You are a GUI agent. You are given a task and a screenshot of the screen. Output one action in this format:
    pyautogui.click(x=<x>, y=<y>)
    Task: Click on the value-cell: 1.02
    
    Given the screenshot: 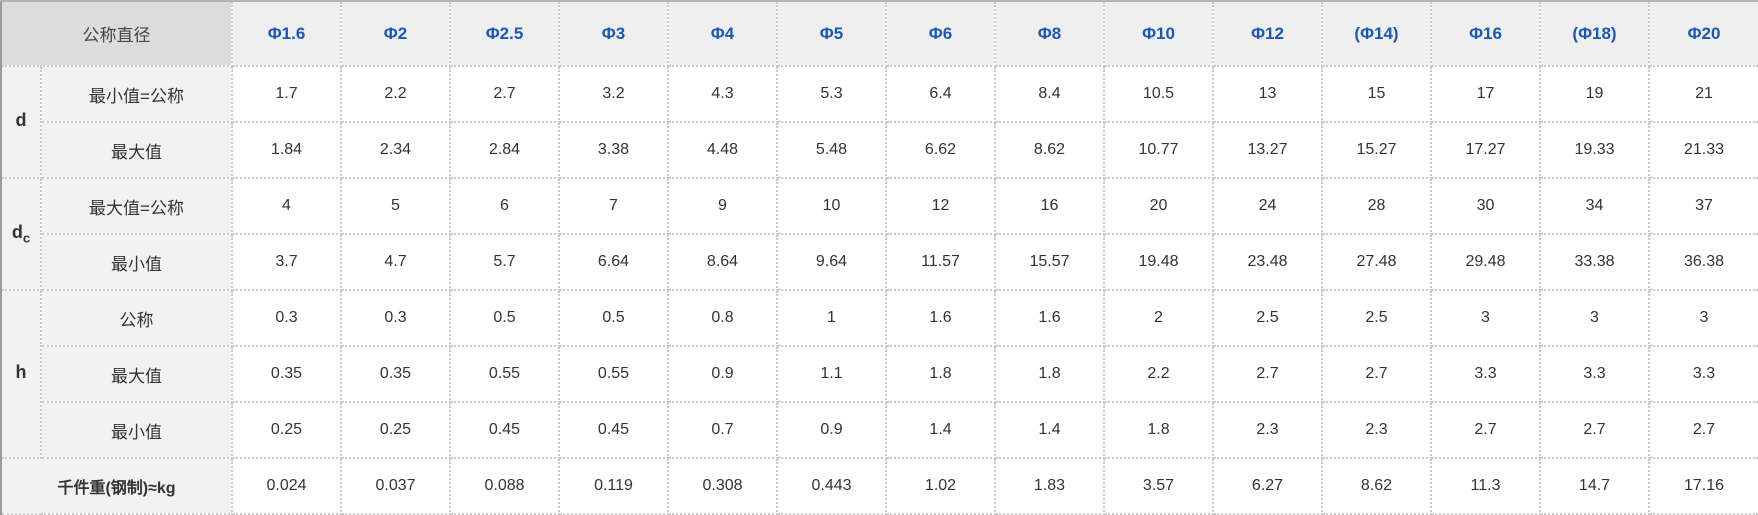 What is the action you would take?
    pyautogui.click(x=940, y=486)
    